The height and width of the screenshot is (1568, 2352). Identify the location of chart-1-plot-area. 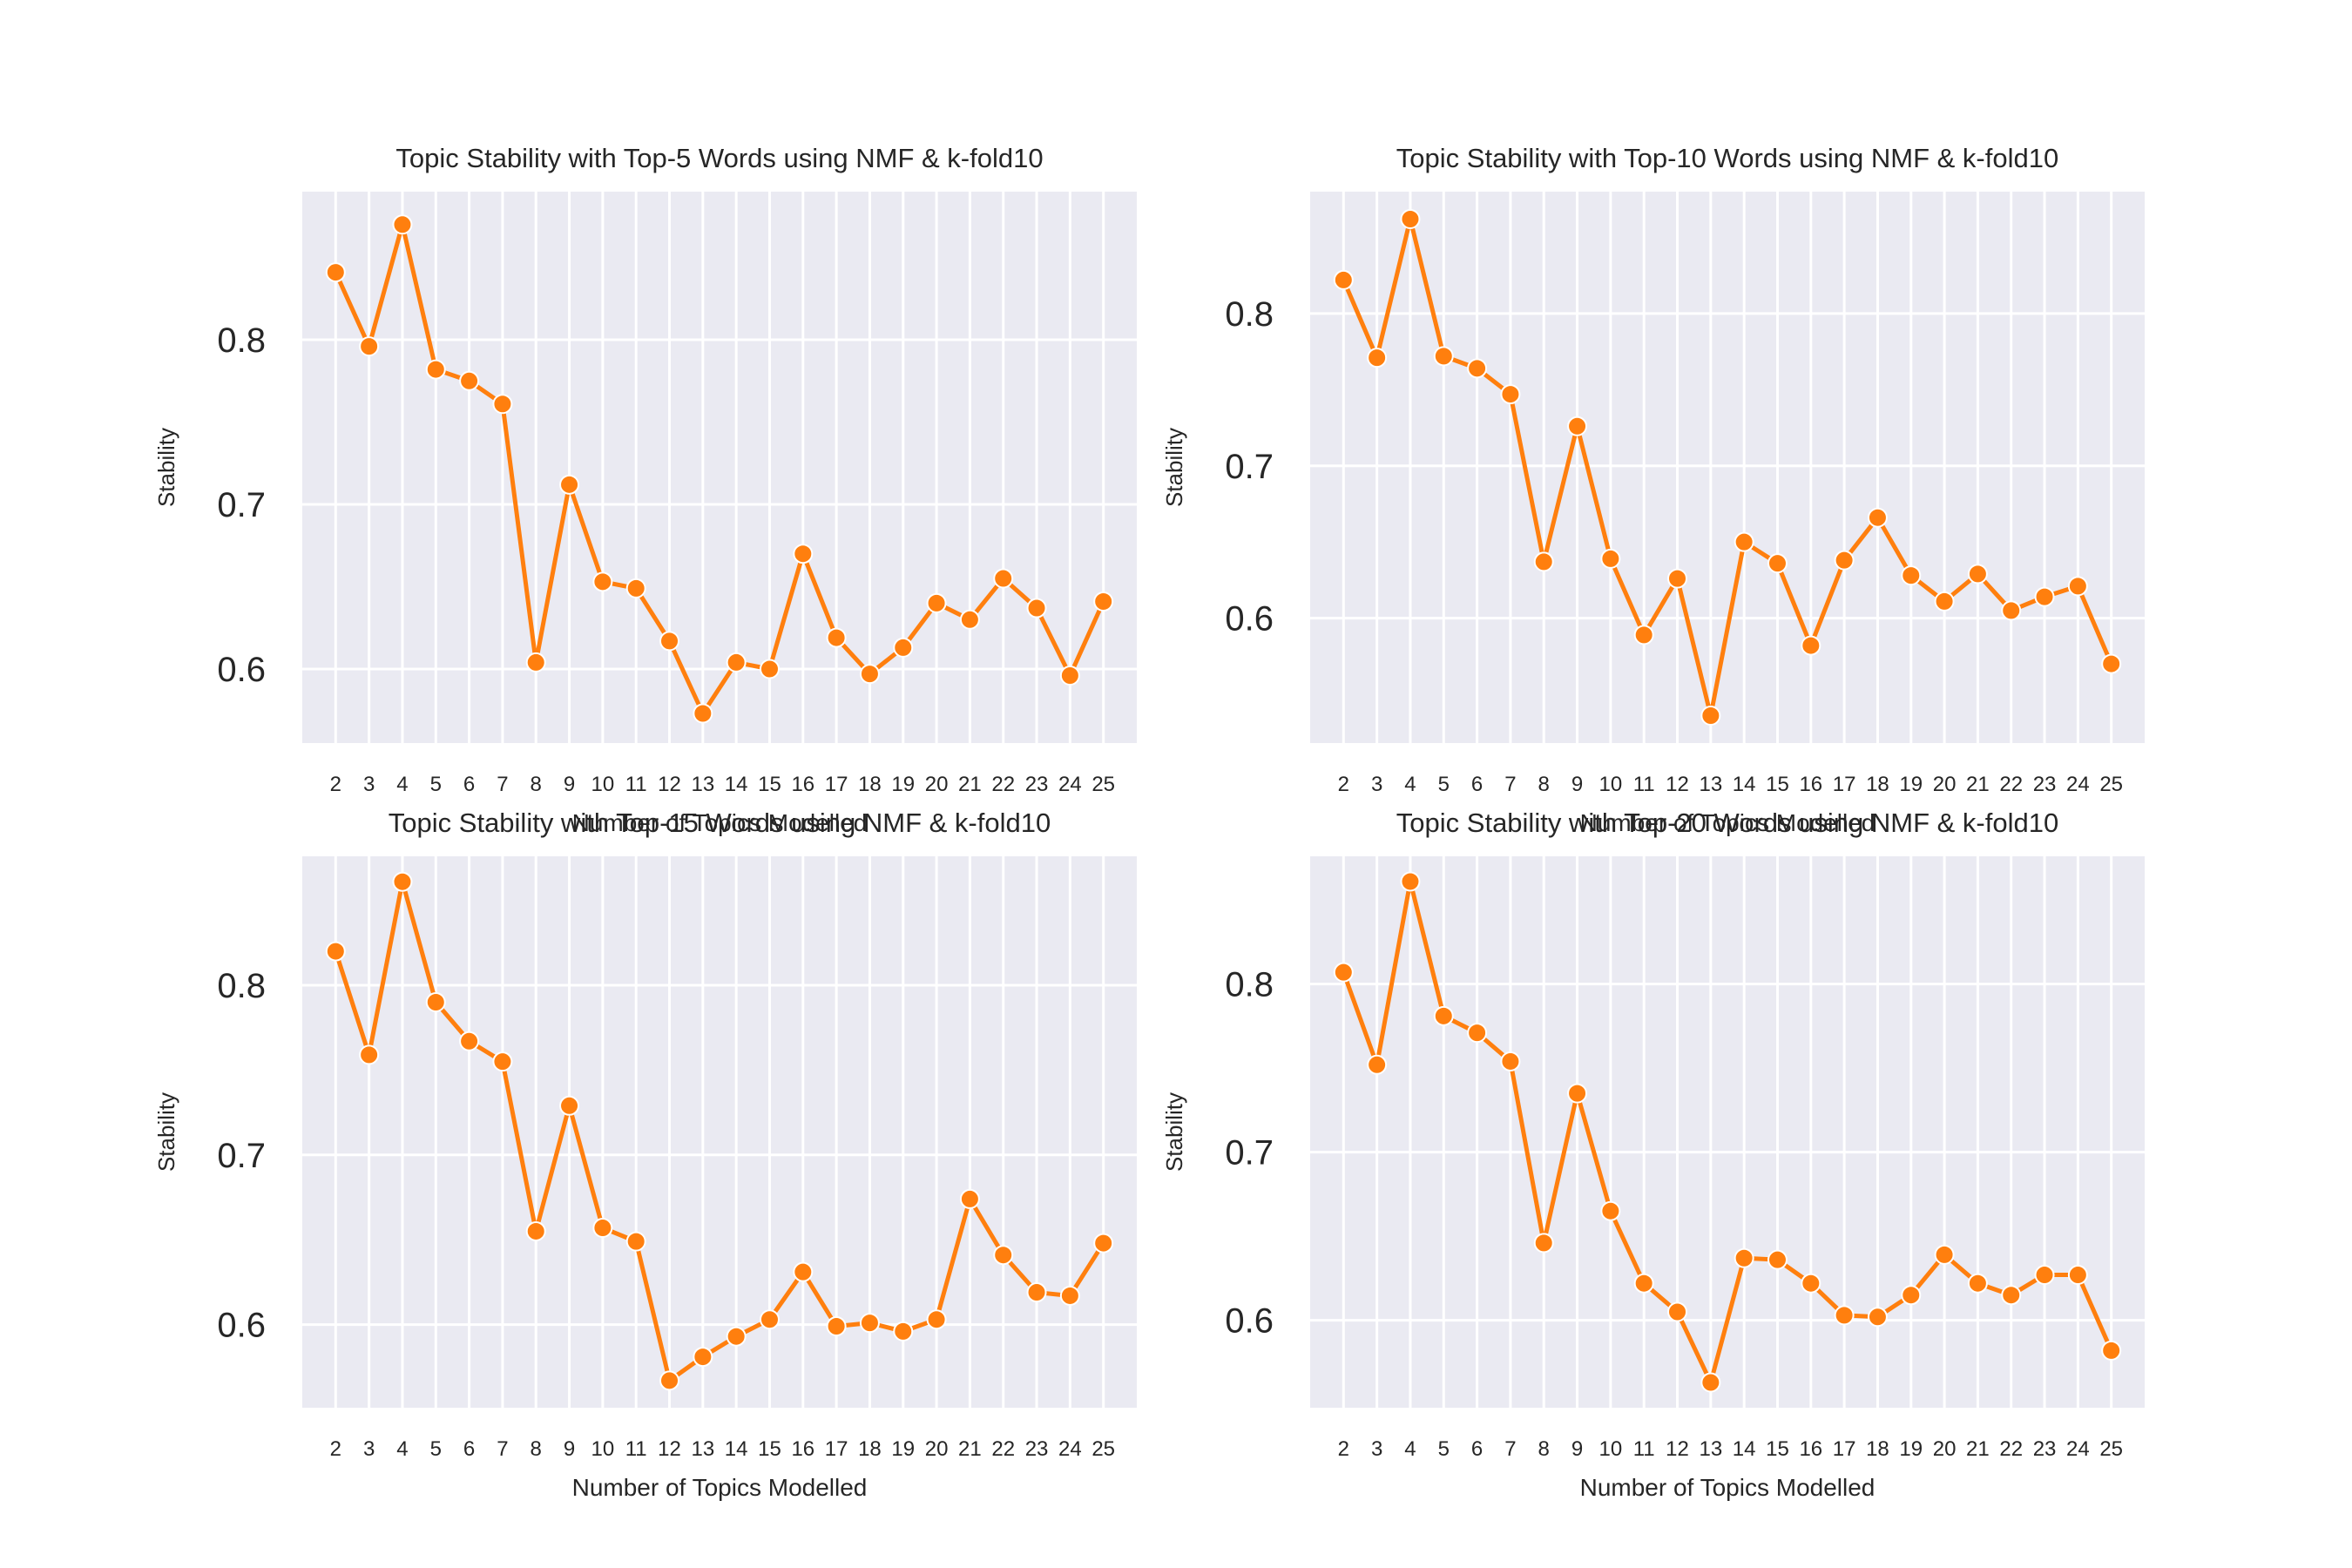
(719, 467).